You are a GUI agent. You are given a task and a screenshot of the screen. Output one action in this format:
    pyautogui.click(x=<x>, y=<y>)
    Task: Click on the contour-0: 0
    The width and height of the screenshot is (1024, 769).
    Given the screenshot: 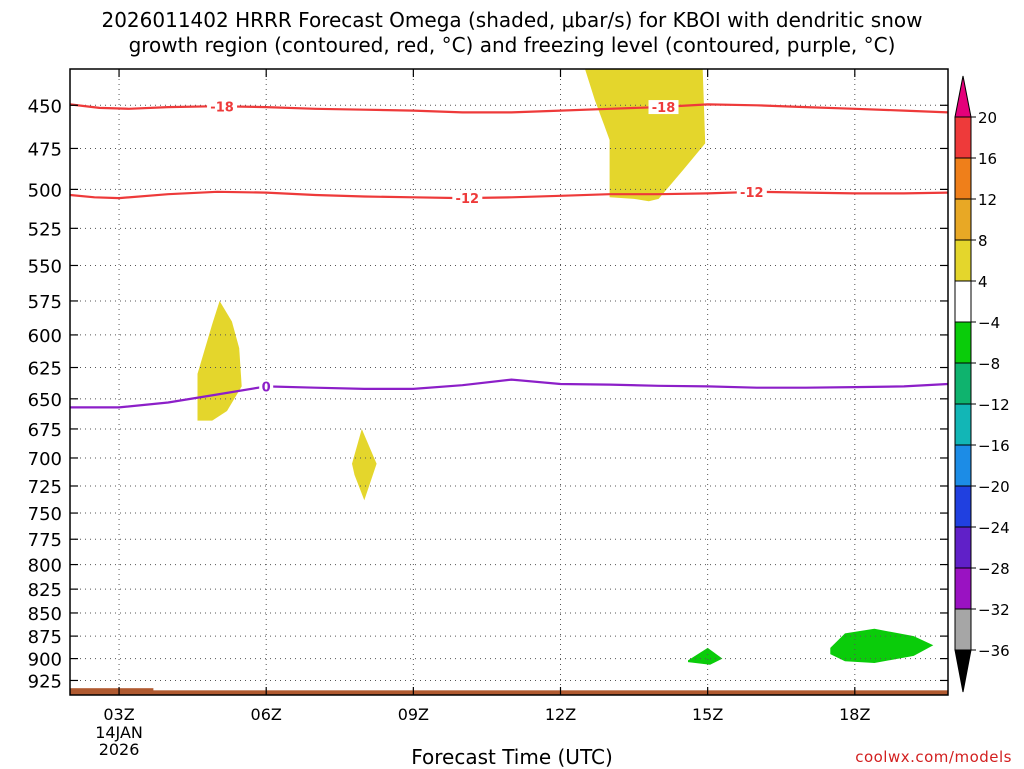 What is the action you would take?
    pyautogui.click(x=509, y=393)
    